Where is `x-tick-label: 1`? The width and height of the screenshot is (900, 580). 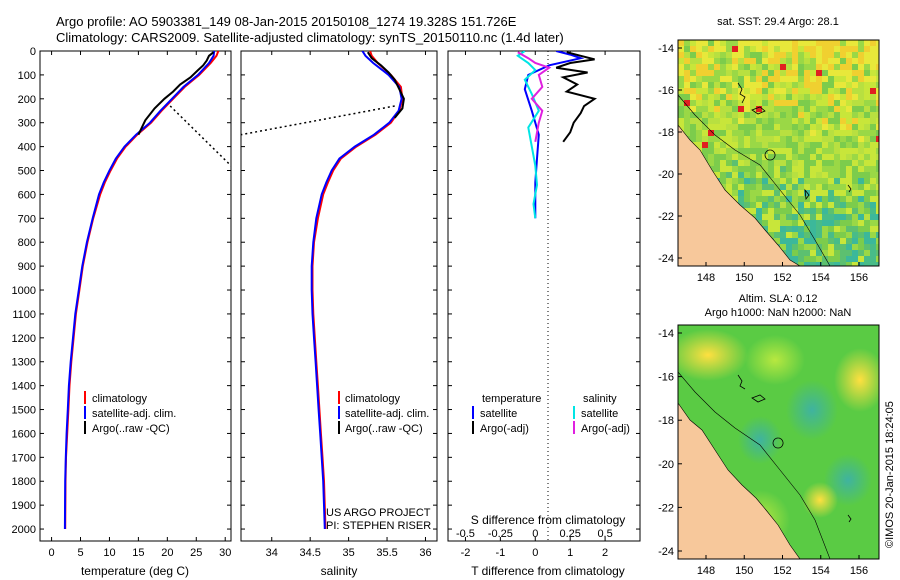
x-tick-label: 1 is located at coordinates (570, 553).